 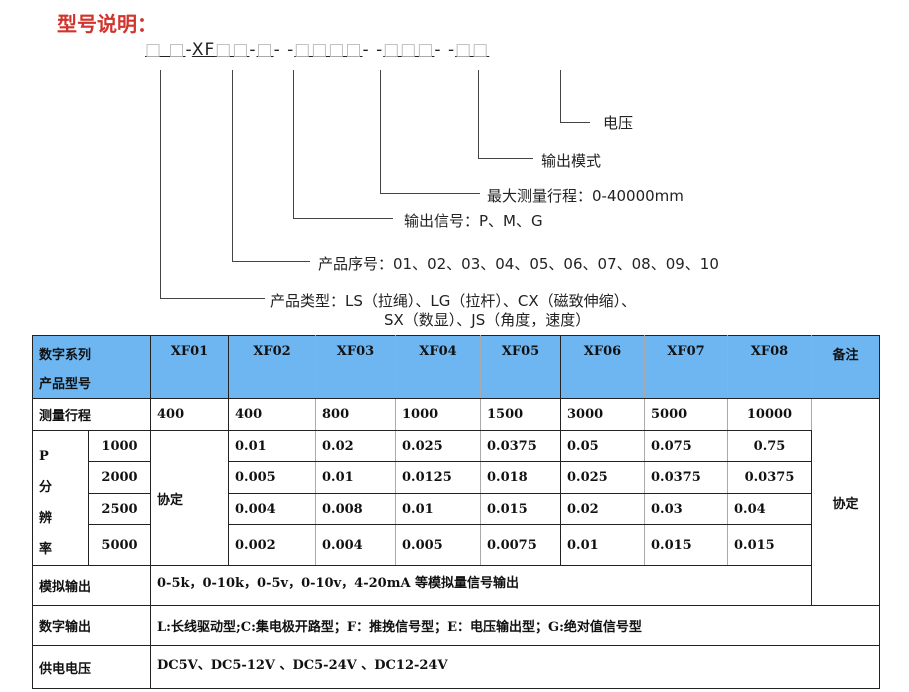 What do you see at coordinates (355, 414) in the screenshot?
I see `range-cell: 800` at bounding box center [355, 414].